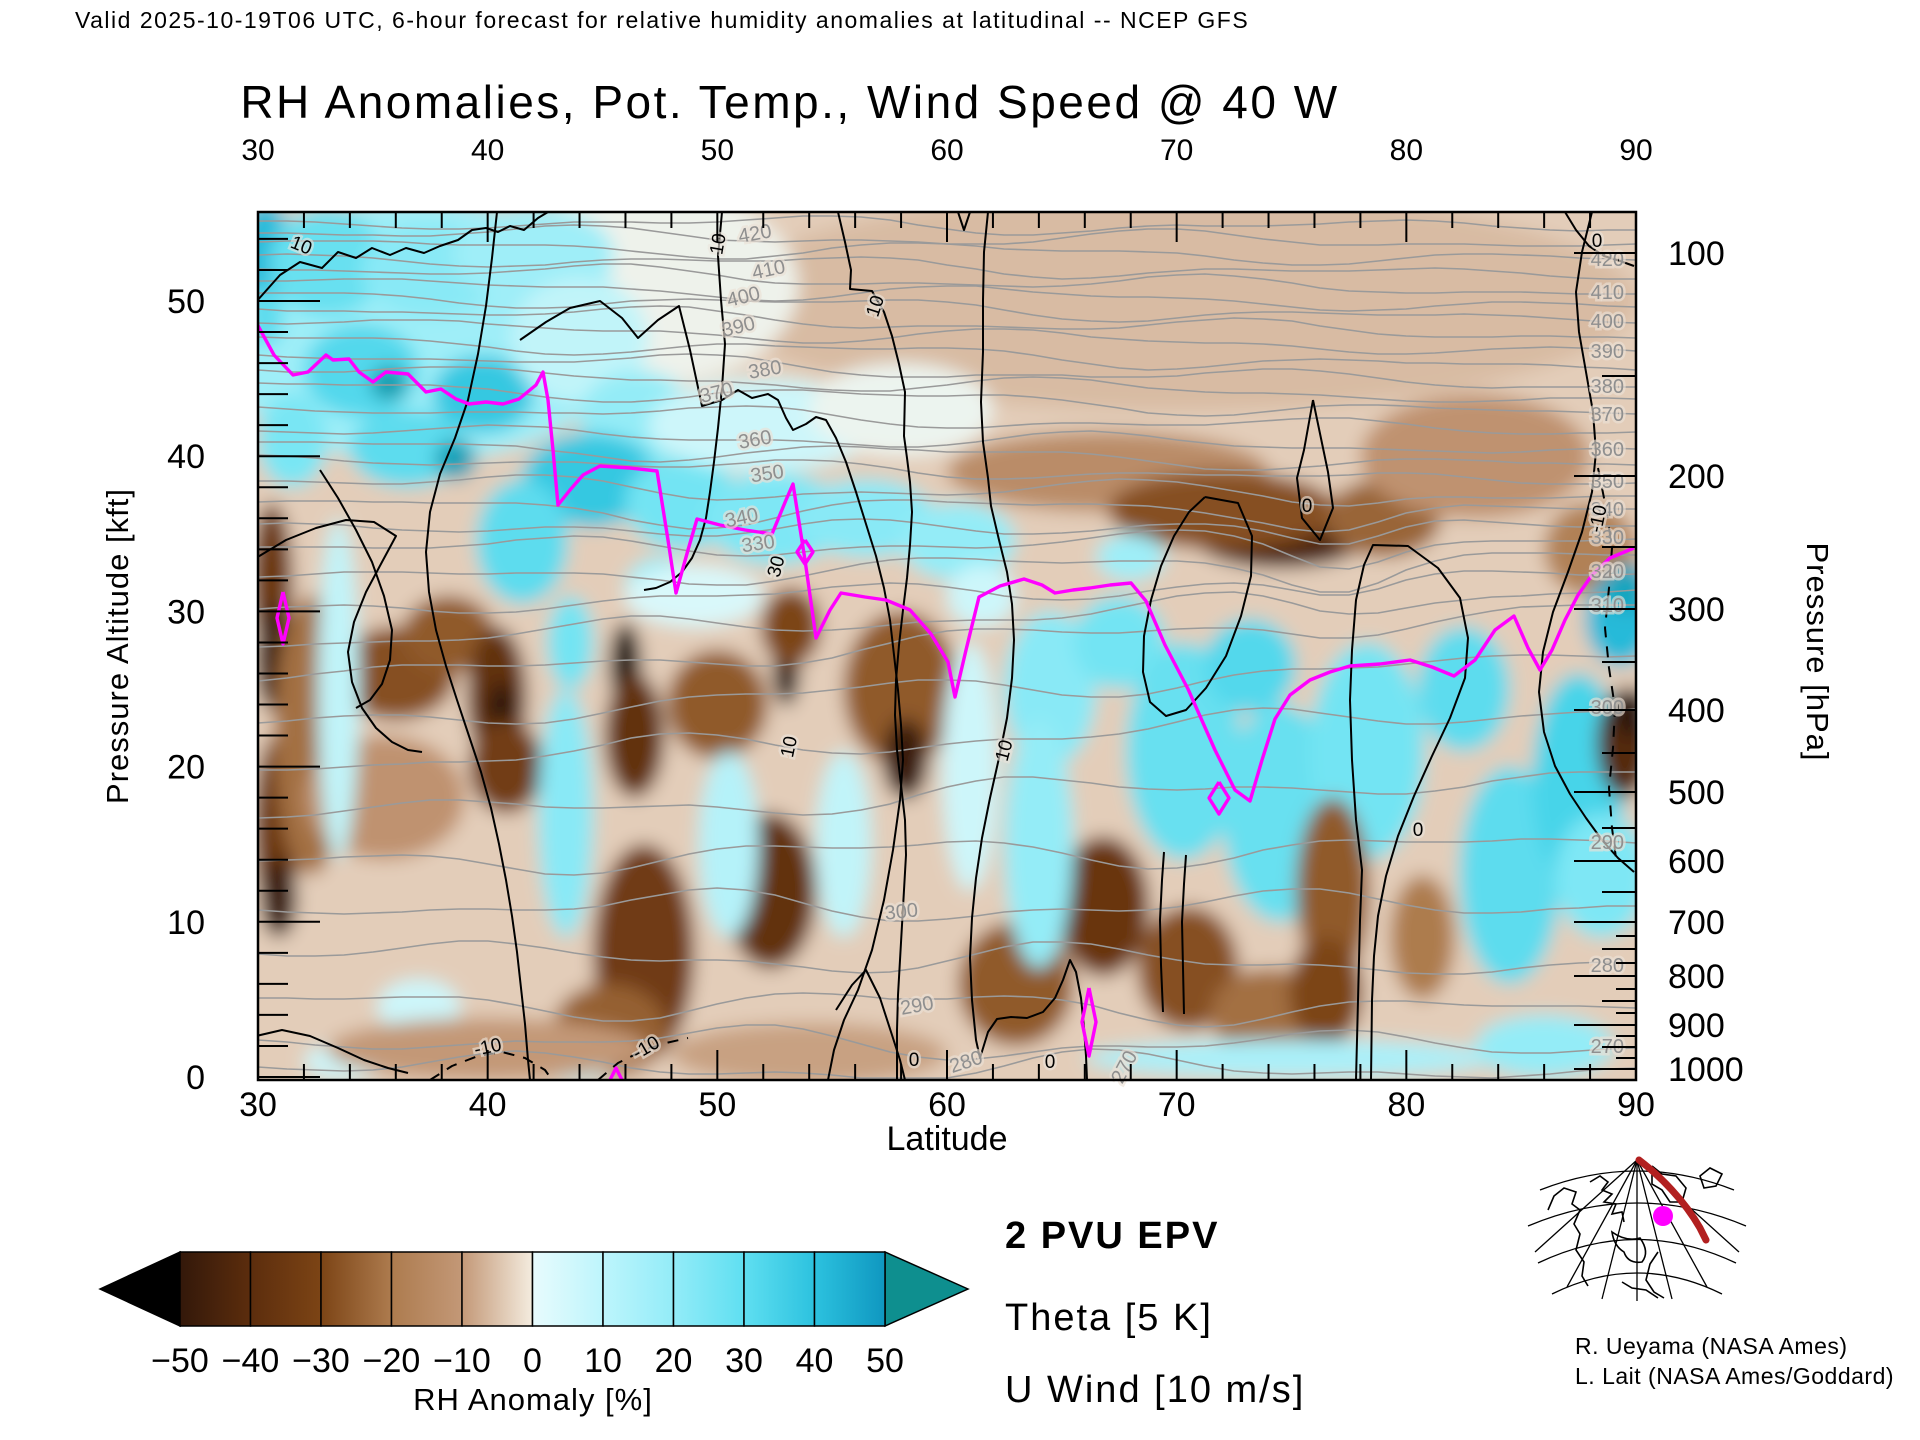 This screenshot has width=1920, height=1440. I want to click on bottom-lat-label: 60, so click(947, 1105).